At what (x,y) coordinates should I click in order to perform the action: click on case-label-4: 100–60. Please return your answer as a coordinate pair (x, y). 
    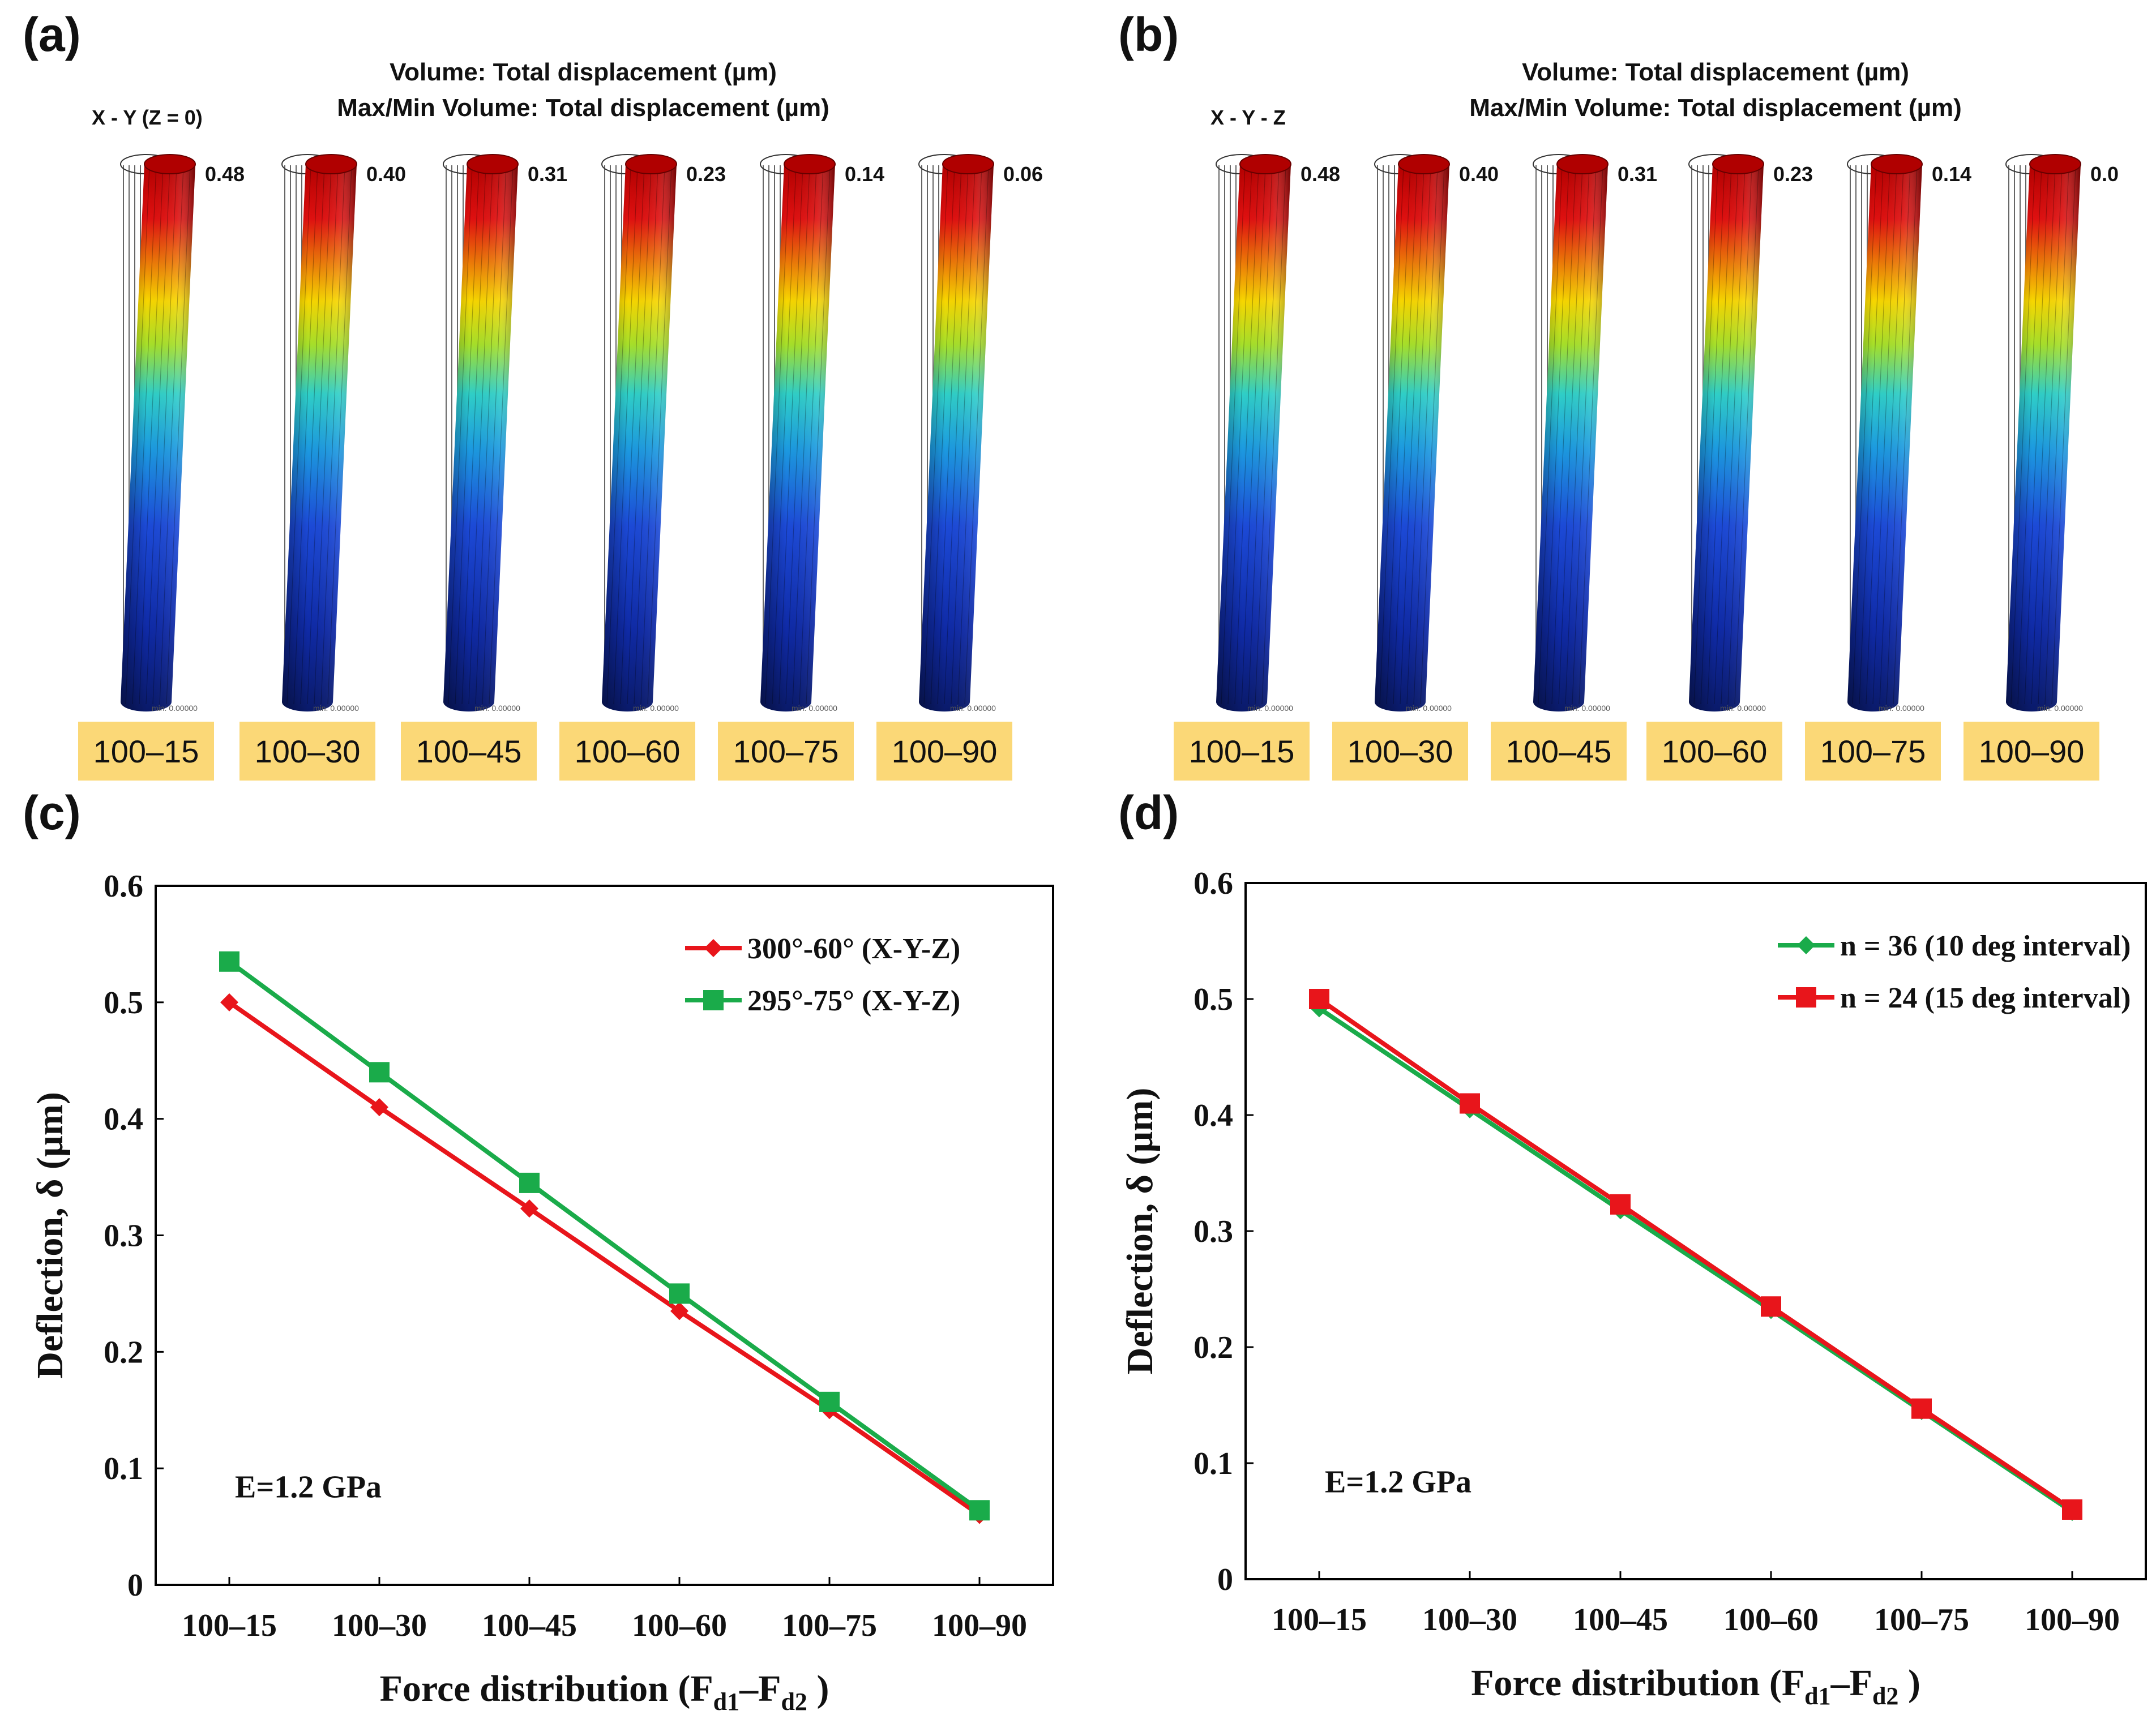
    Looking at the image, I should click on (1714, 751).